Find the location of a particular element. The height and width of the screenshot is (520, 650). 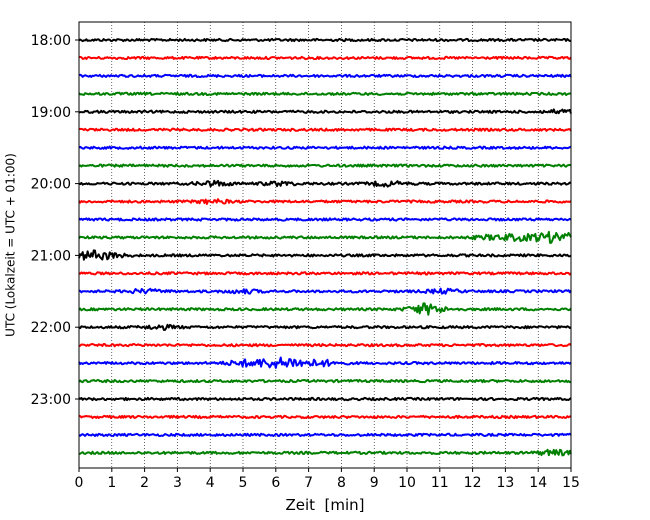

y-tick-label-2100: 21:00 is located at coordinates (51, 256).